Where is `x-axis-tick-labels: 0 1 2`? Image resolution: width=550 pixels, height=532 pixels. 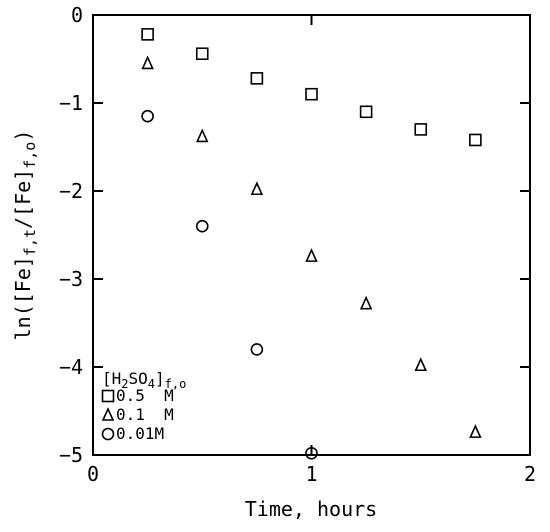 x-axis-tick-labels: 0 1 2 is located at coordinates (311, 474).